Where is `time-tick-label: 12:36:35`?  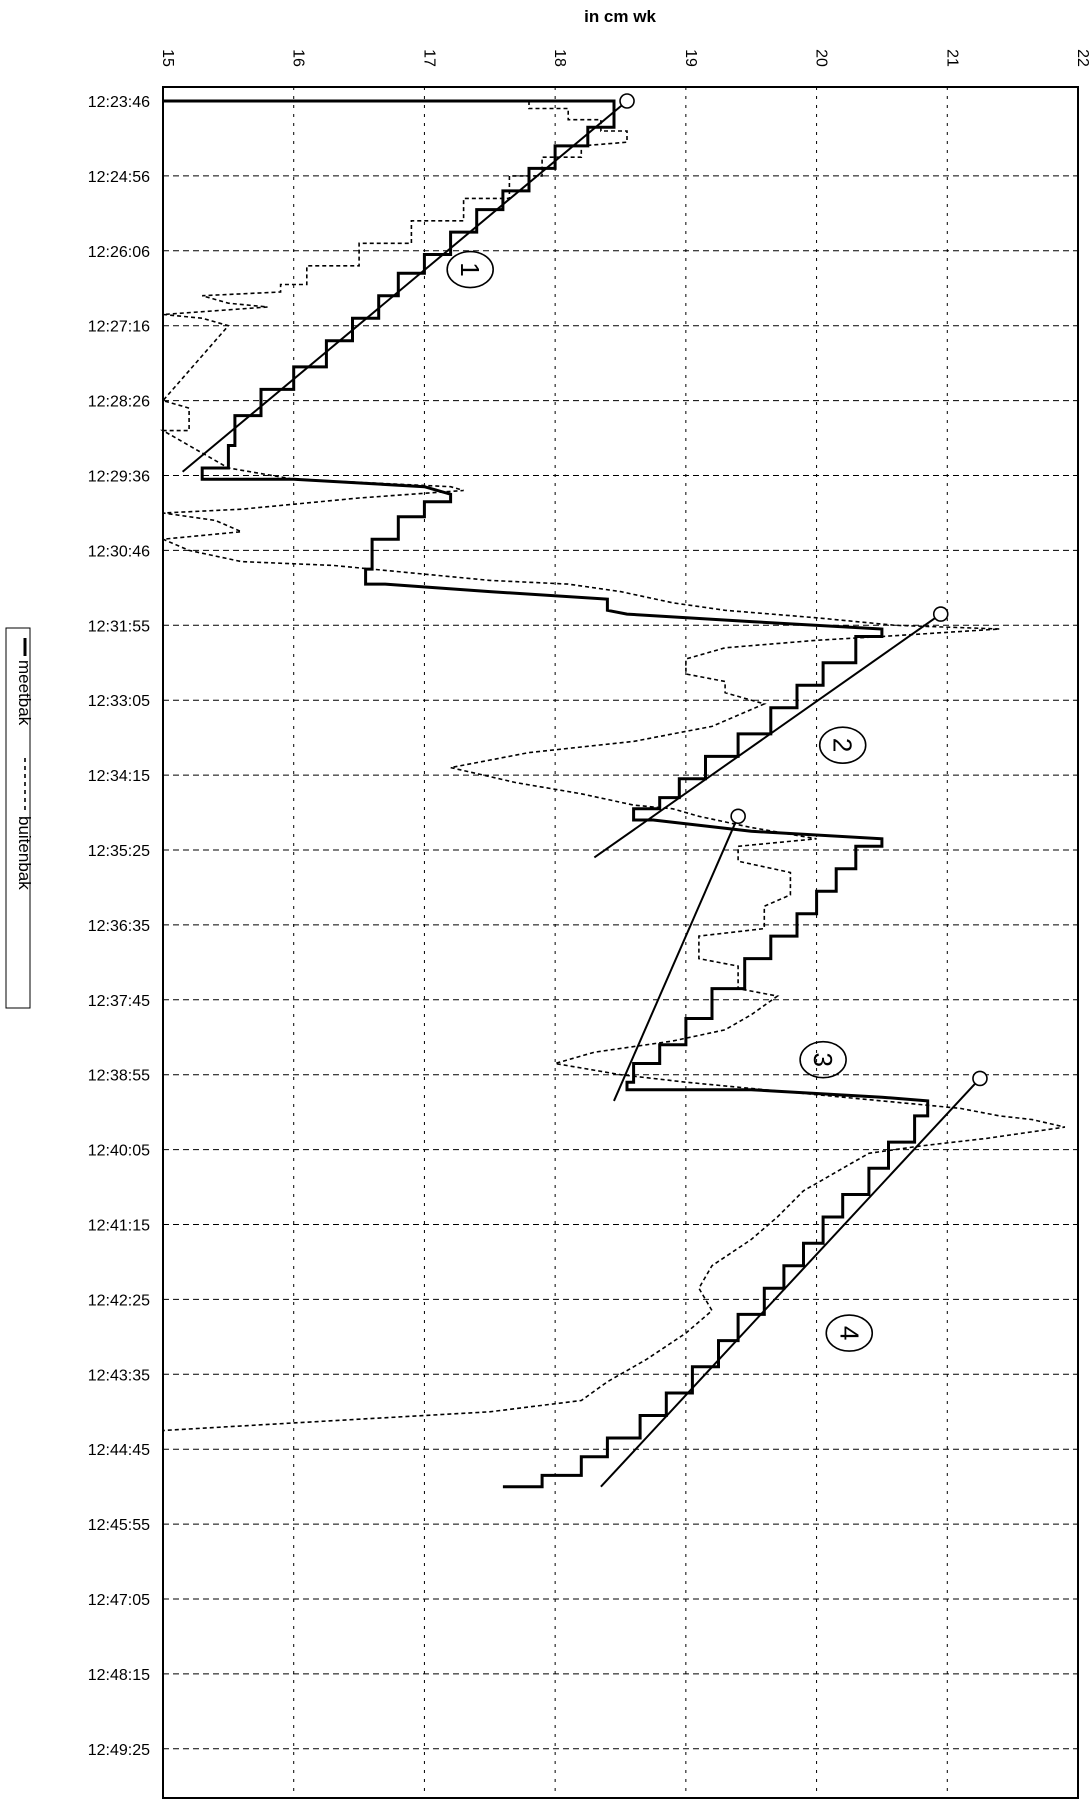
time-tick-label: 12:36:35 is located at coordinates (119, 926).